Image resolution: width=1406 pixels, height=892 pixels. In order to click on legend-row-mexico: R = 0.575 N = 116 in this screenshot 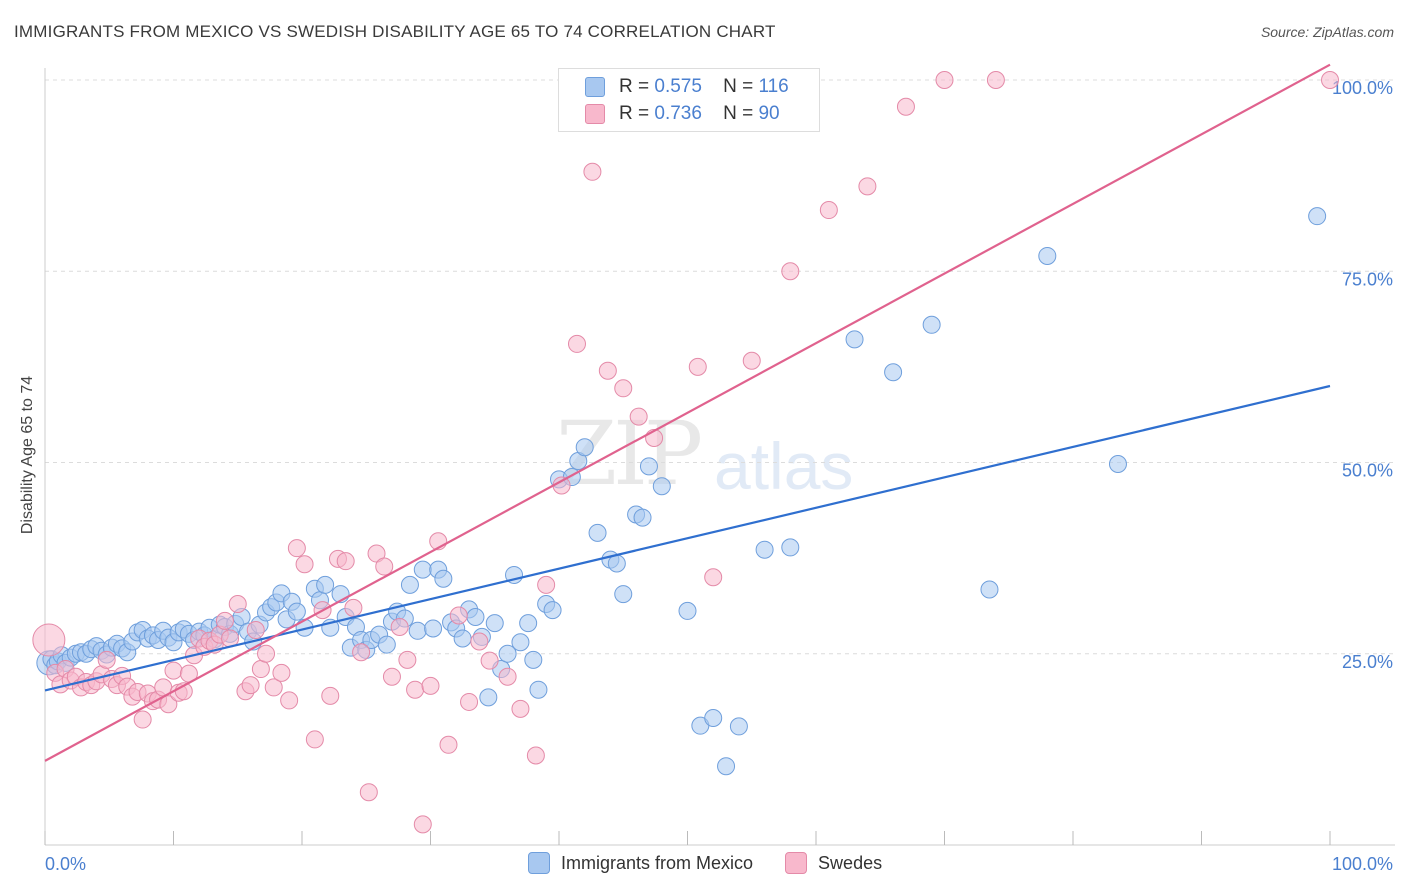, I will do `click(687, 87)`.